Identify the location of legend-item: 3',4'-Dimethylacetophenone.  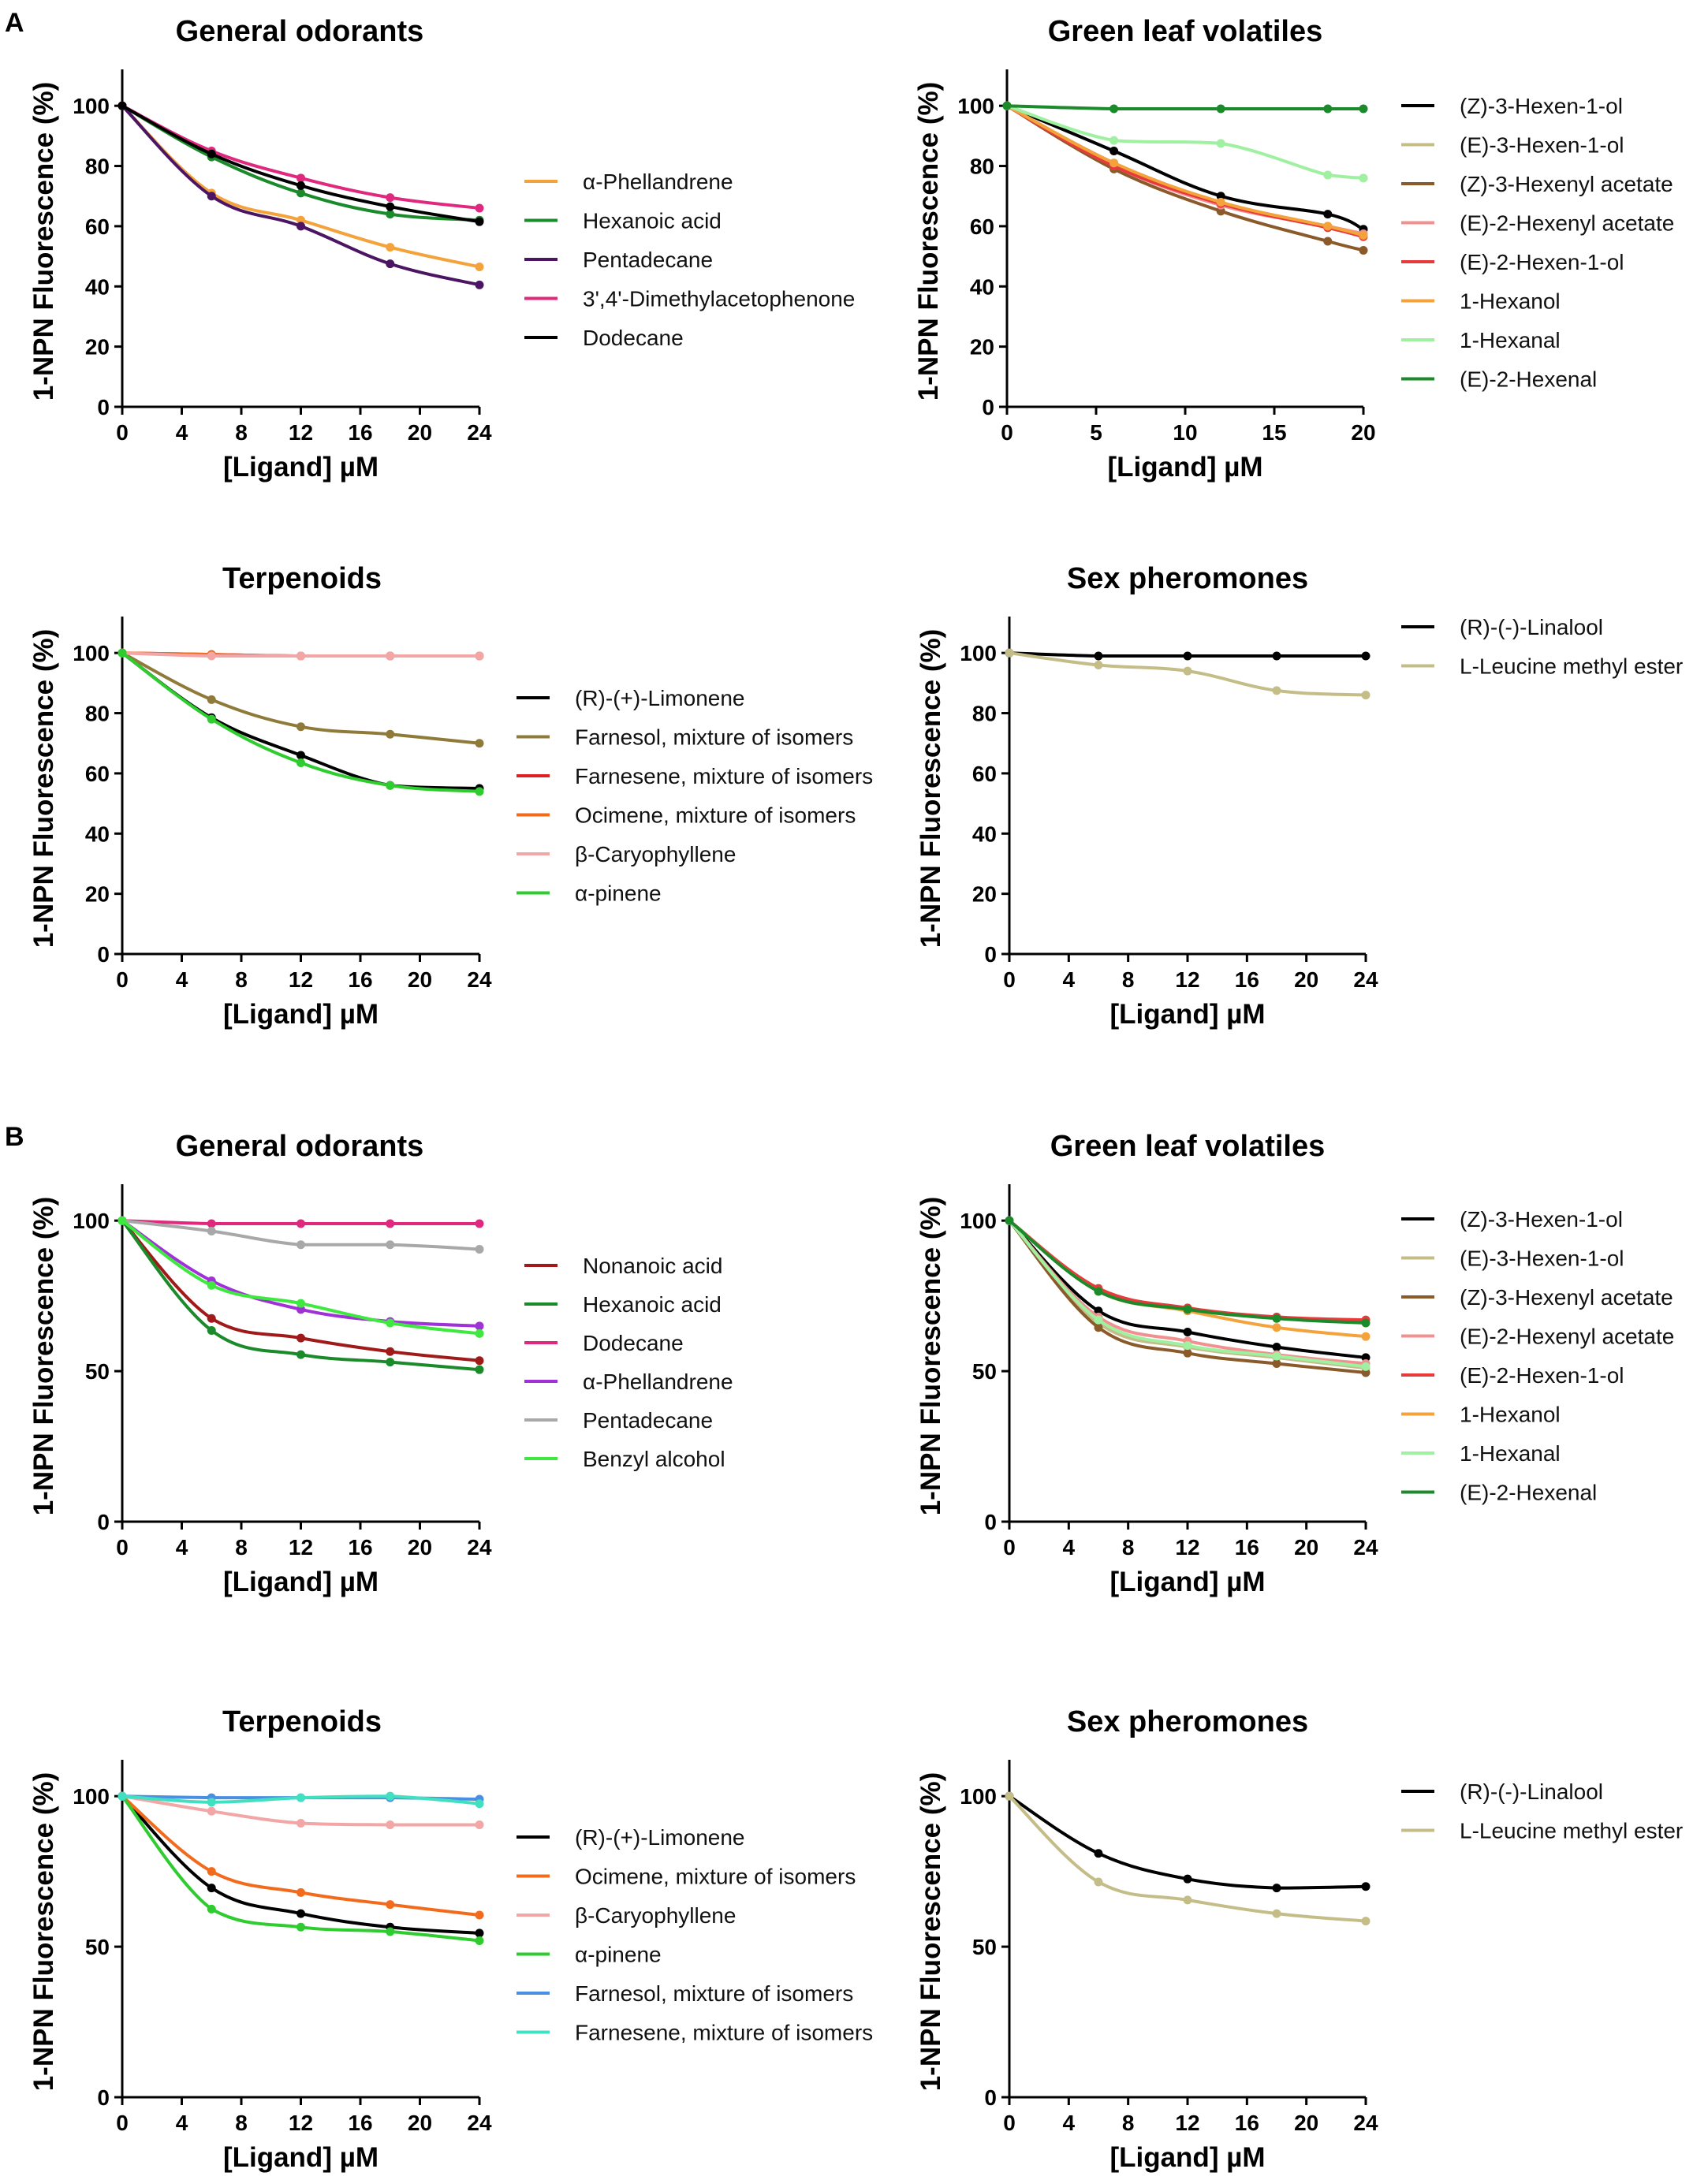
(689, 299).